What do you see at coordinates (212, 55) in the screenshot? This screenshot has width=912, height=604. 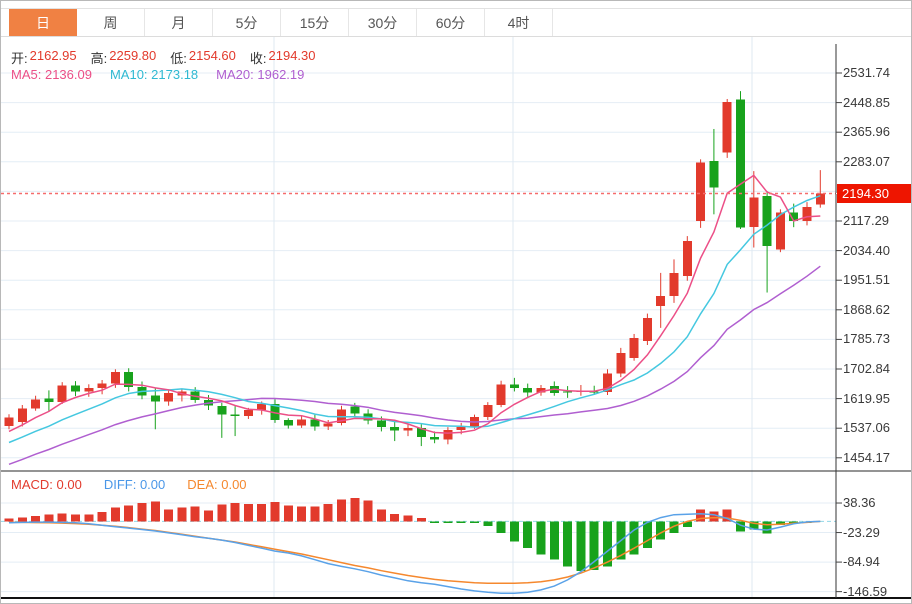 I see `low-value: 2154.60` at bounding box center [212, 55].